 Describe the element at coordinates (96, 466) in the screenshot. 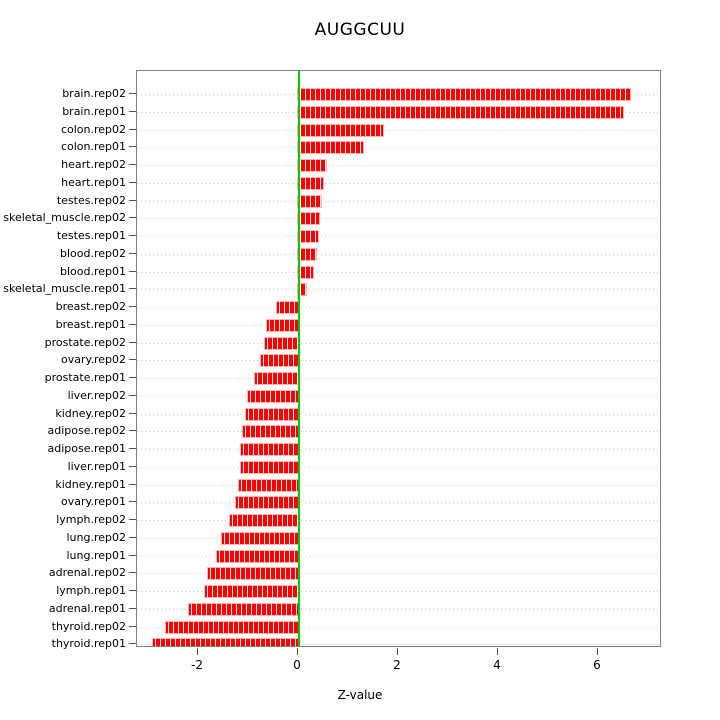

I see `y-axis-tick-label: liver.rep01` at that location.